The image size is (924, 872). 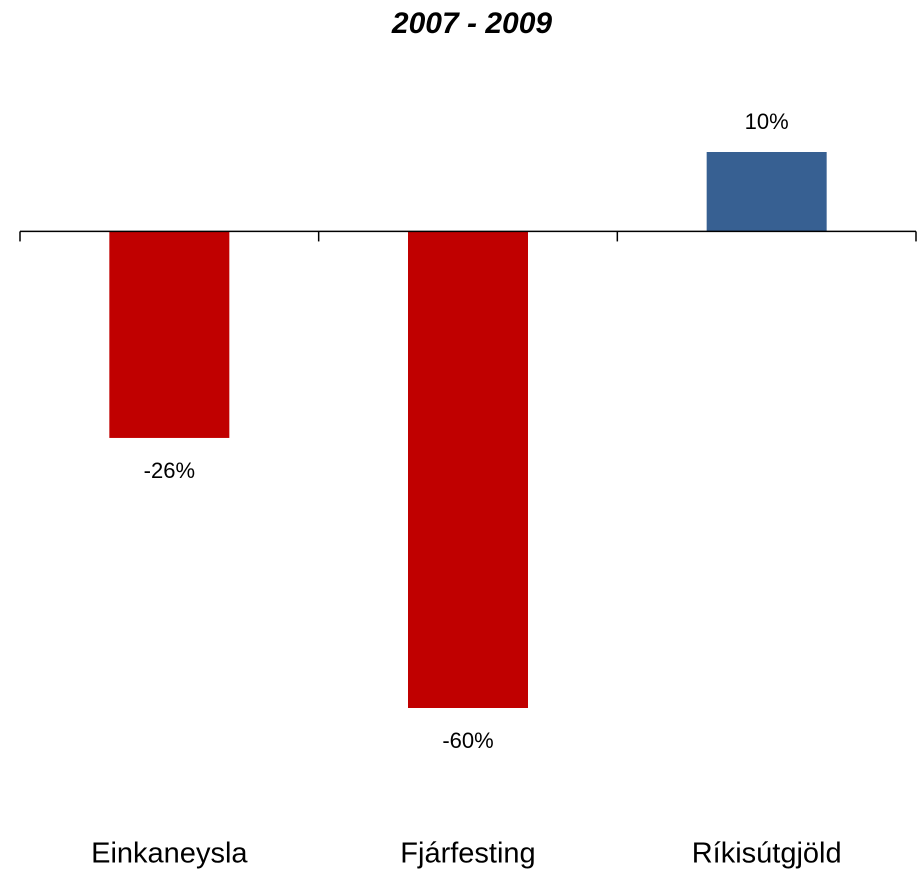 I want to click on data-label: -60%, so click(x=467, y=740).